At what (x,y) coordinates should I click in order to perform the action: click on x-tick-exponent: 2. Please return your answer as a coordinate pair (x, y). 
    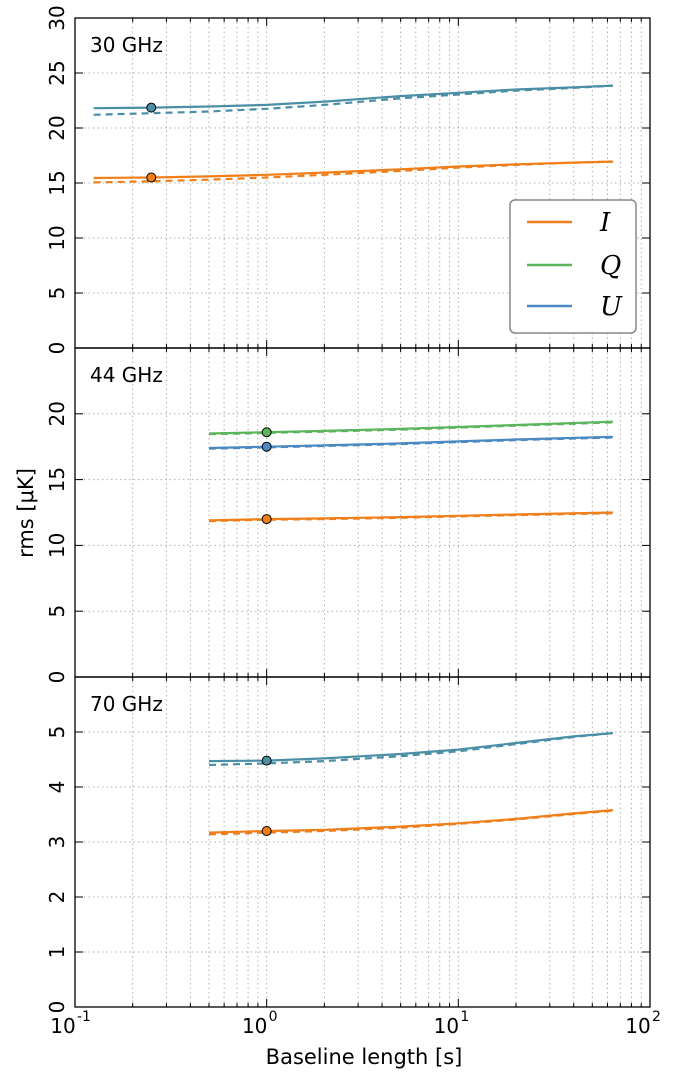
    Looking at the image, I should click on (656, 1017).